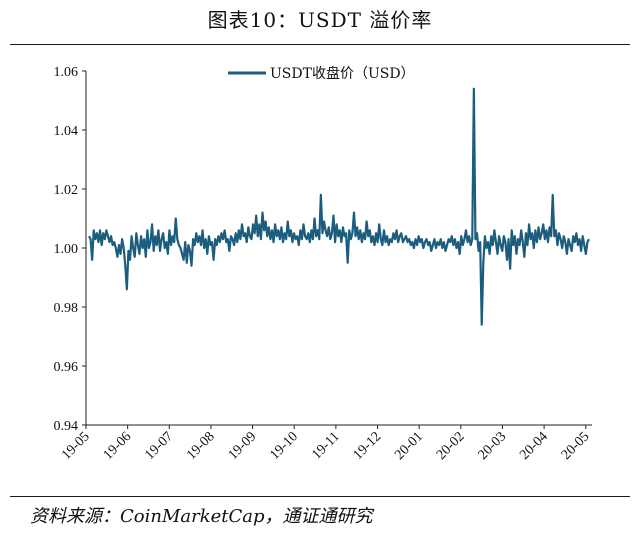 The width and height of the screenshot is (640, 538). I want to click on legend-label: USDT收盘价（USD）, so click(342, 73).